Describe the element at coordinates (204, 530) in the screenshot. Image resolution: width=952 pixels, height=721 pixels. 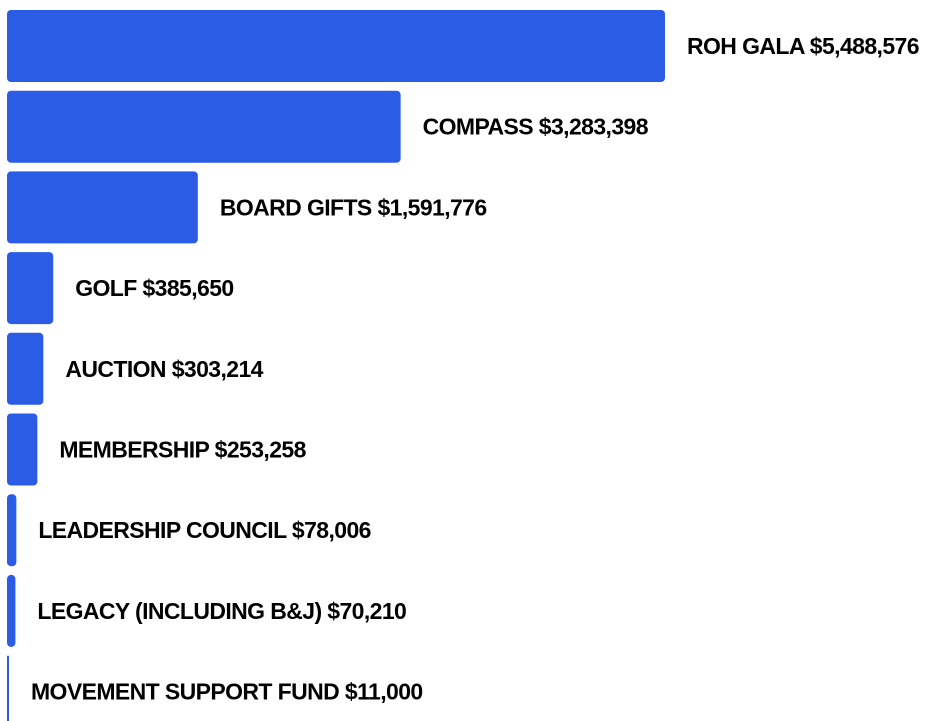
I see `bar-label-7: LEADERSHIP COUNCIL $78,006` at that location.